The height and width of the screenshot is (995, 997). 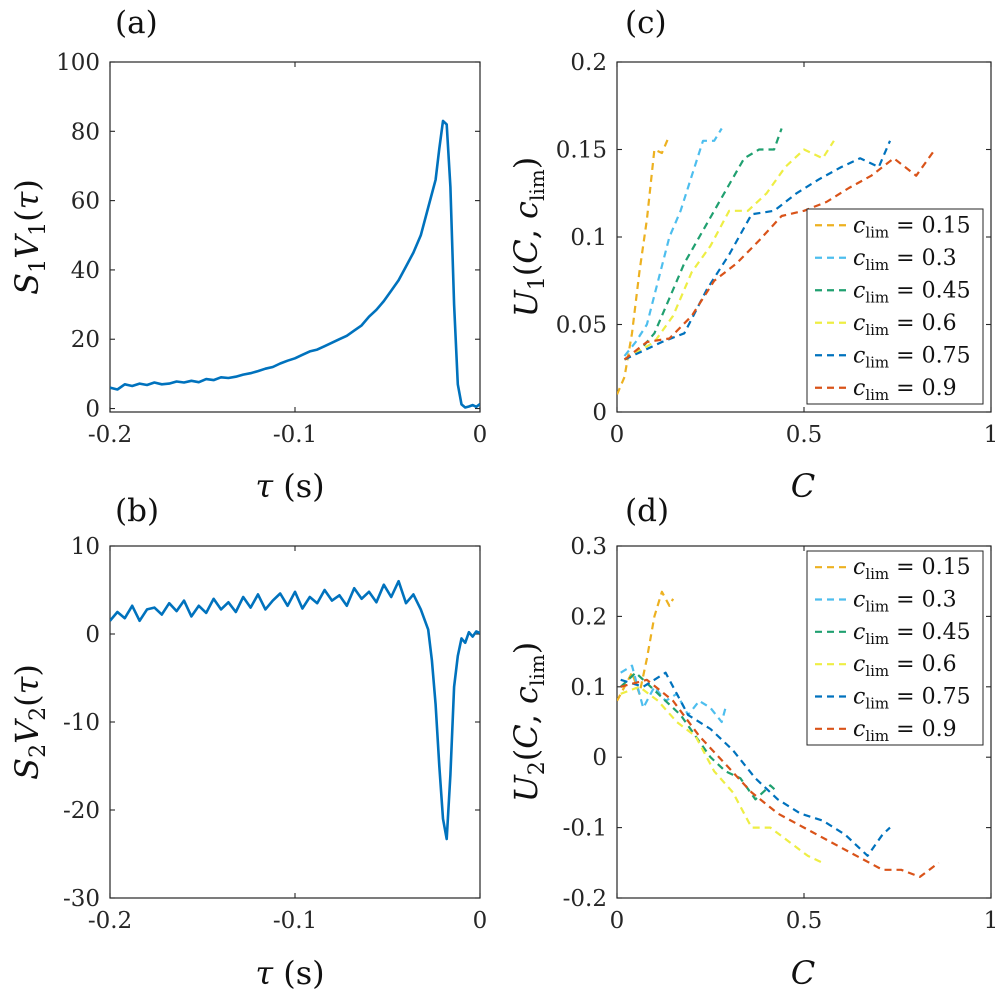 What do you see at coordinates (137, 511) in the screenshot?
I see `panel-label: (b)` at bounding box center [137, 511].